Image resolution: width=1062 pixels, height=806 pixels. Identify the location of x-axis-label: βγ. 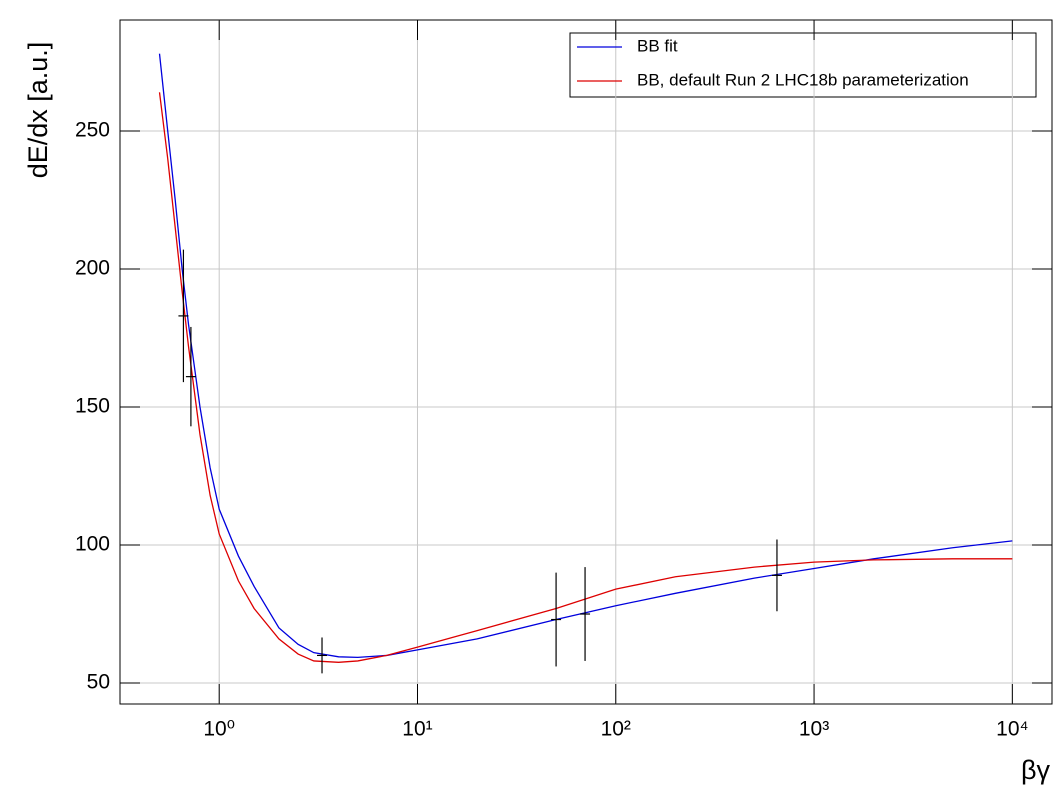
(1036, 770).